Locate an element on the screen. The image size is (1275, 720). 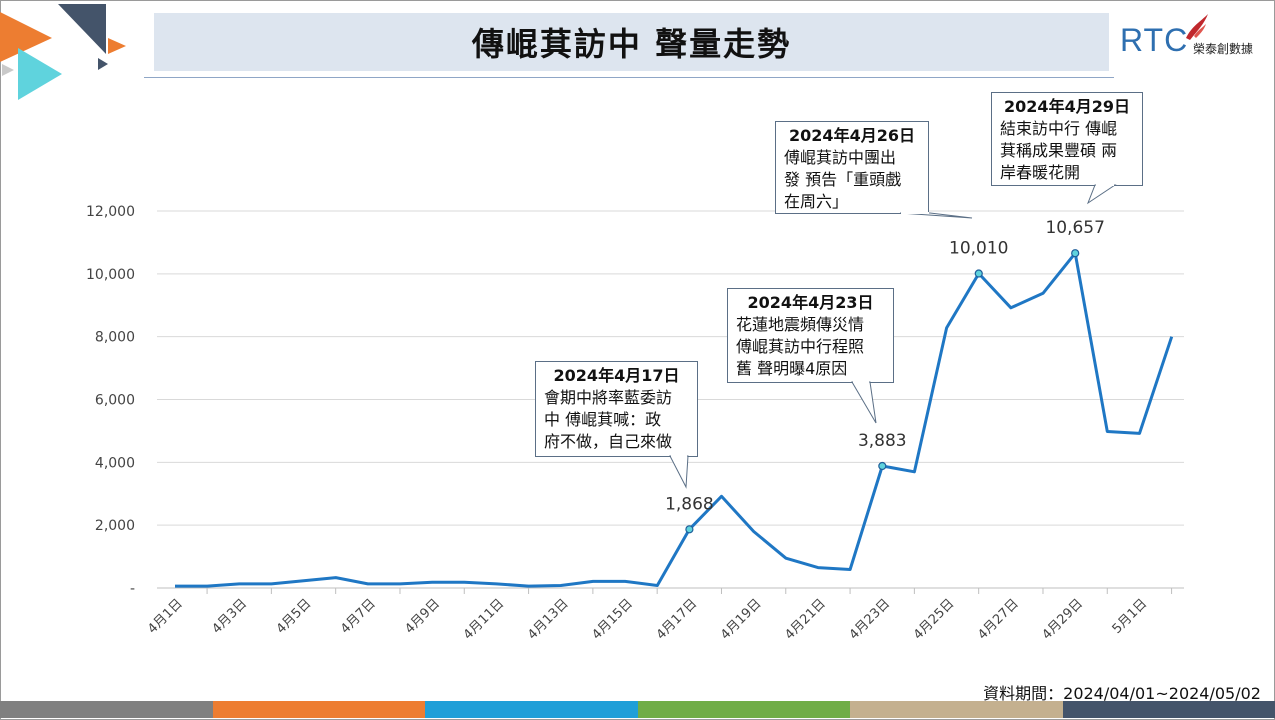
data-label: 1,868 is located at coordinates (689, 504).